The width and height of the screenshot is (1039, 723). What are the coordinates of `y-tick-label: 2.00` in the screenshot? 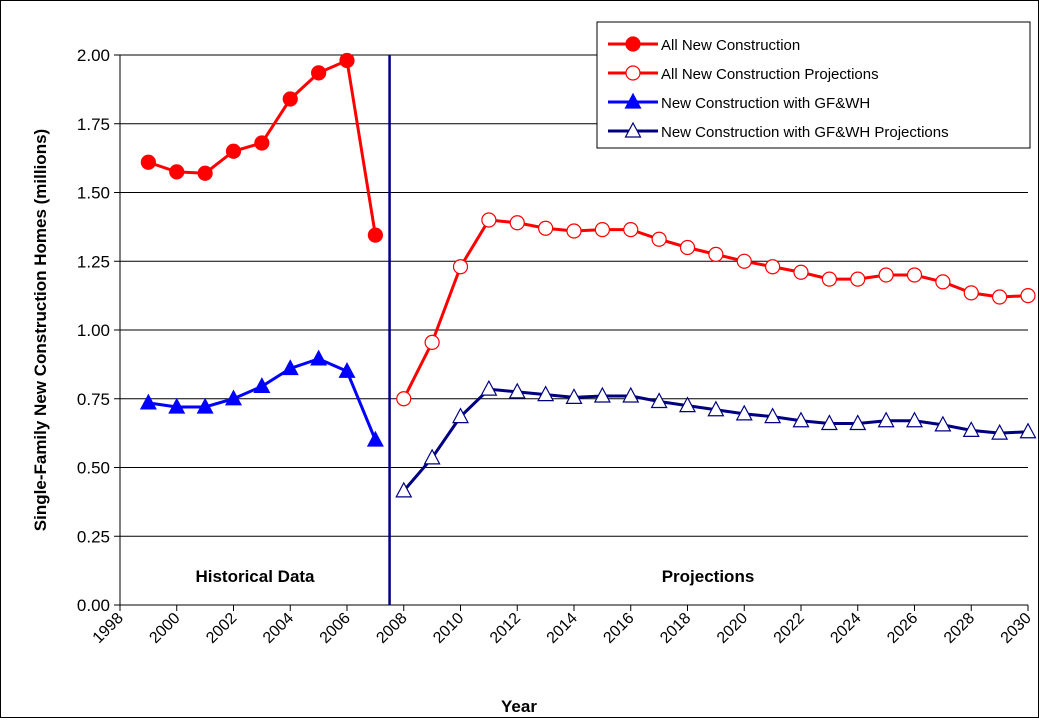 It's located at (93, 55).